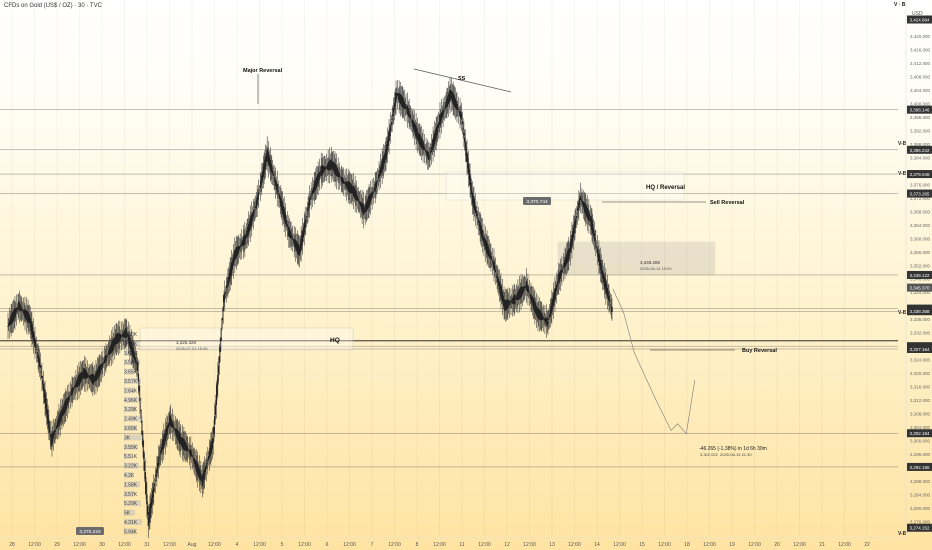 Image resolution: width=932 pixels, height=550 pixels. What do you see at coordinates (920, 184) in the screenshot?
I see `y-tick-label: 3,376.000` at bounding box center [920, 184].